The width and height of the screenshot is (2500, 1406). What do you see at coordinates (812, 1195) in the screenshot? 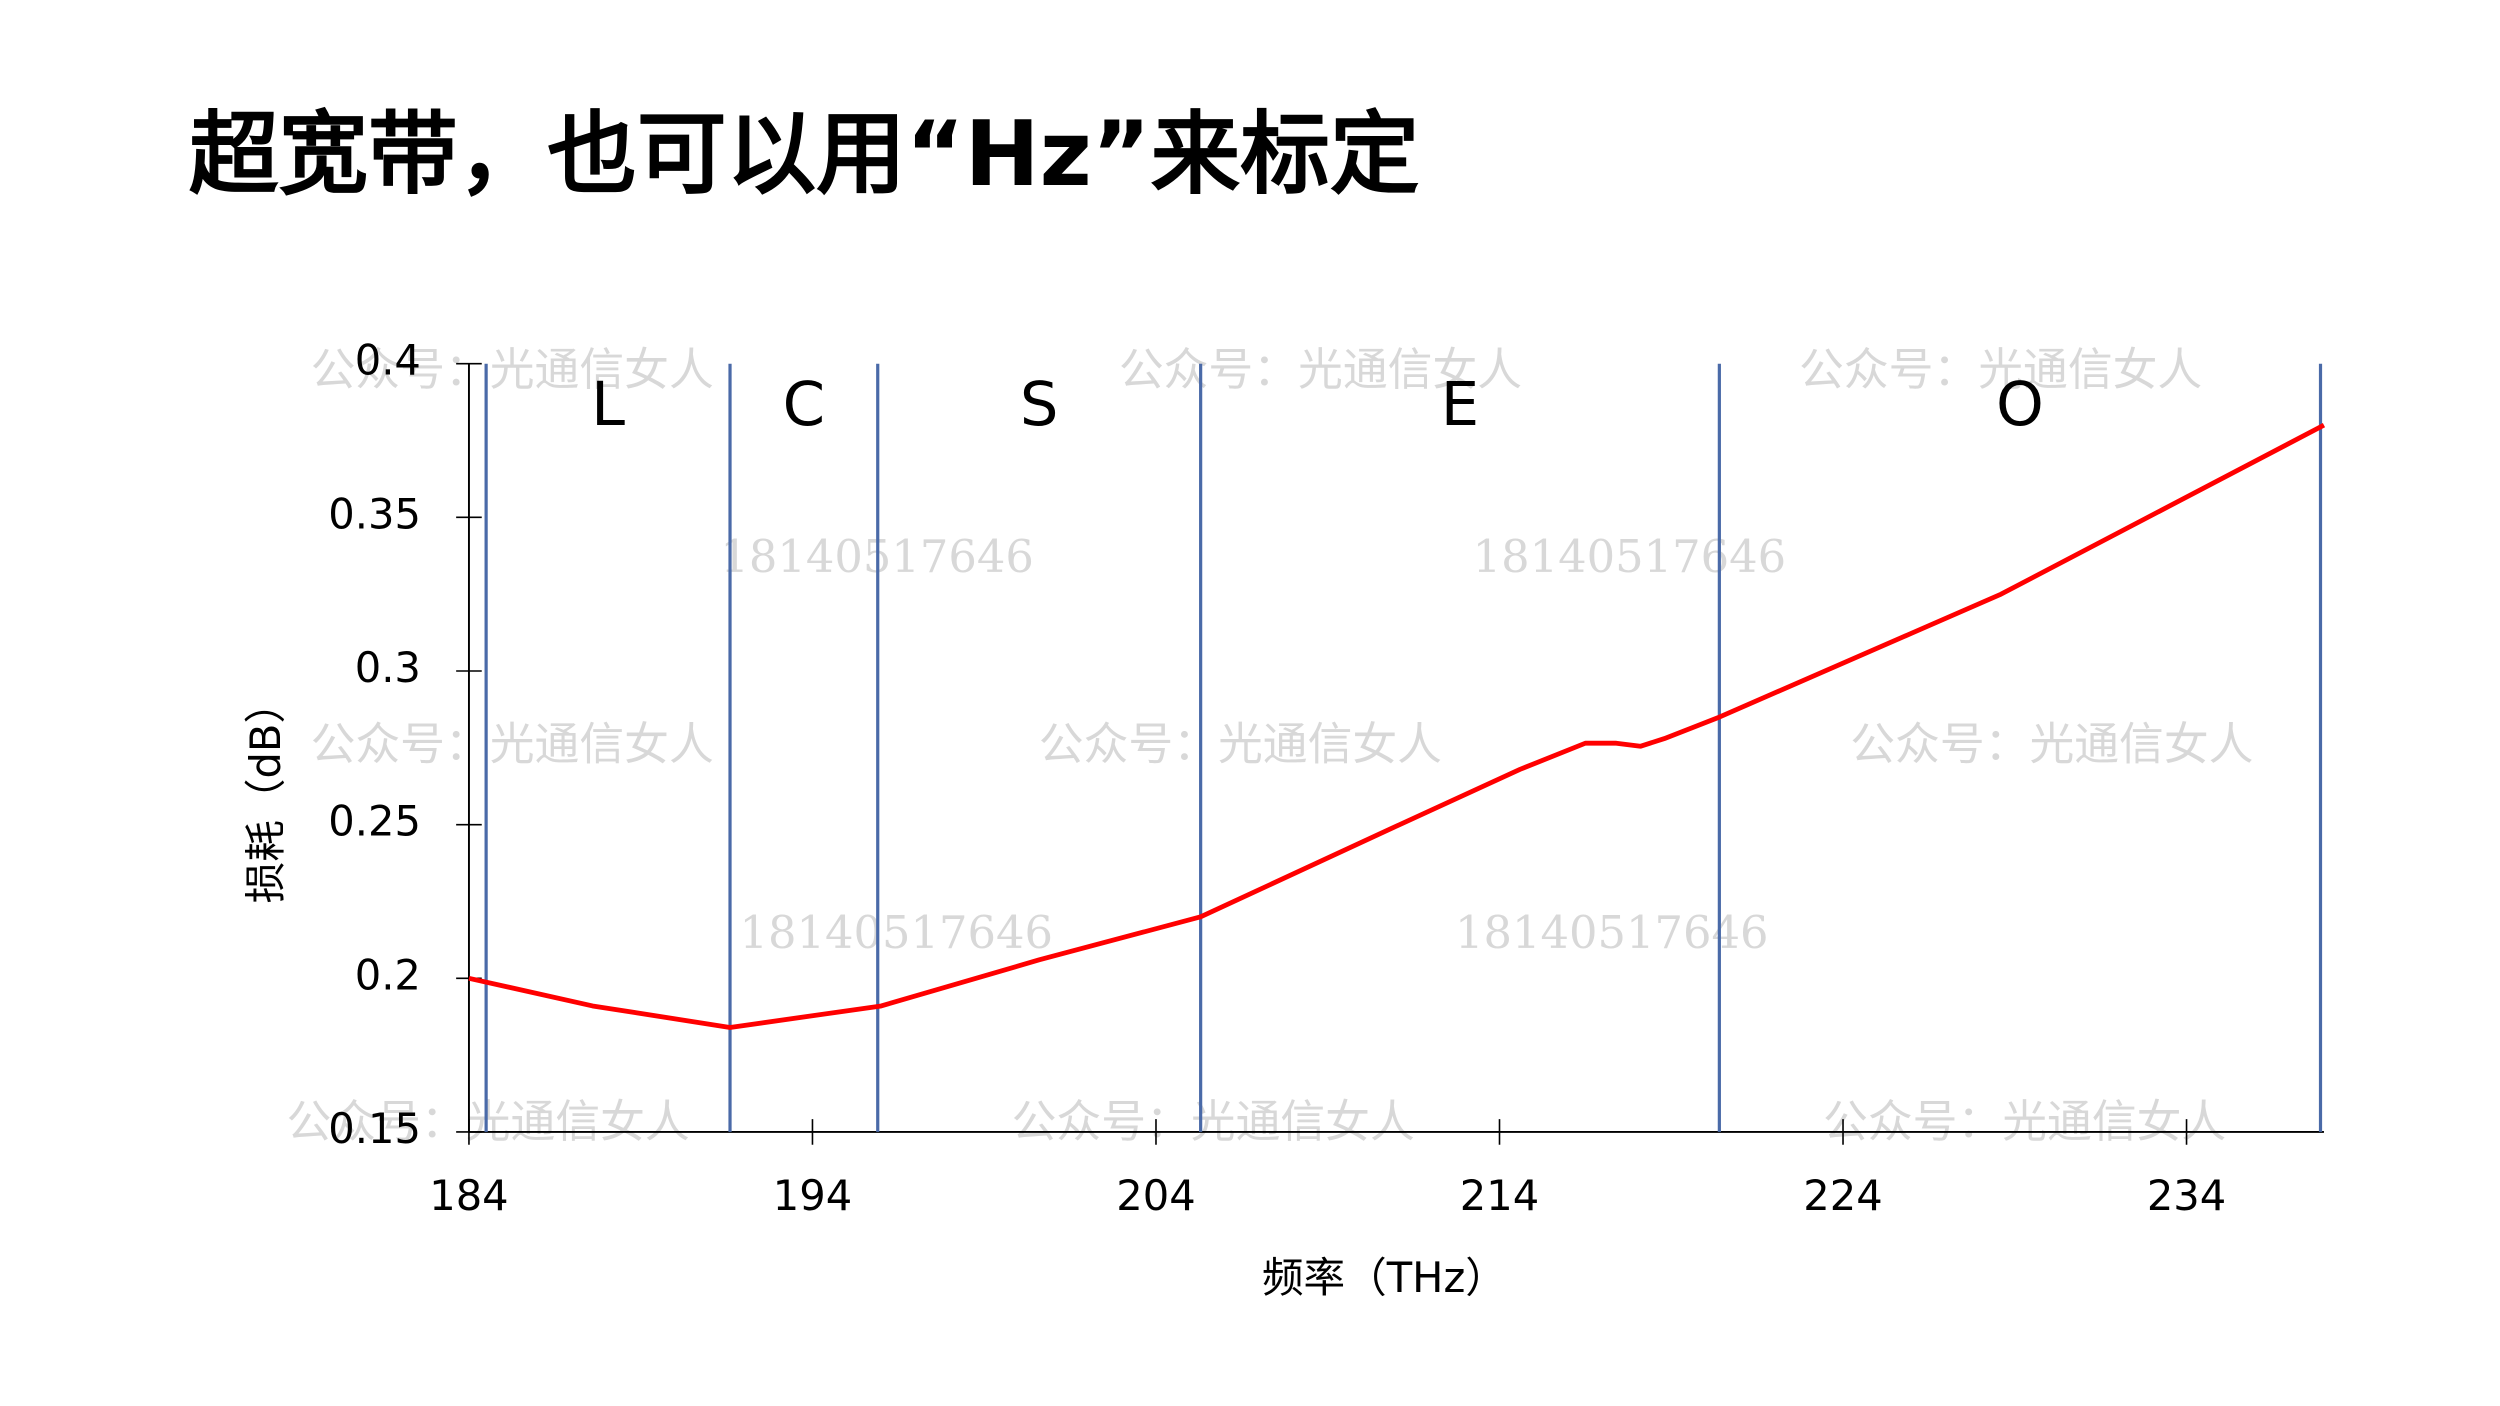
I see `x-tick-label: 194` at bounding box center [812, 1195].